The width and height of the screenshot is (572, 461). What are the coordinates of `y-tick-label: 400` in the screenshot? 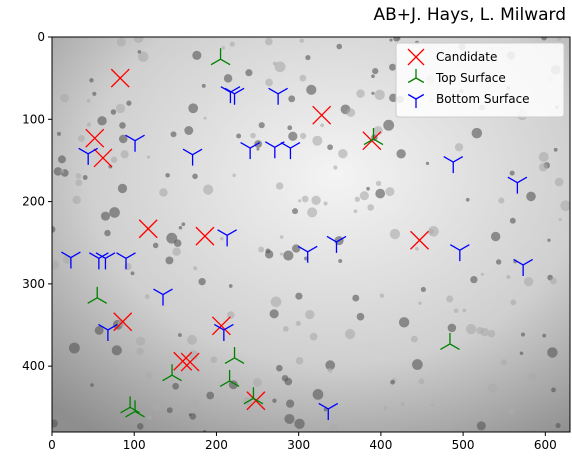 It's located at (33, 366).